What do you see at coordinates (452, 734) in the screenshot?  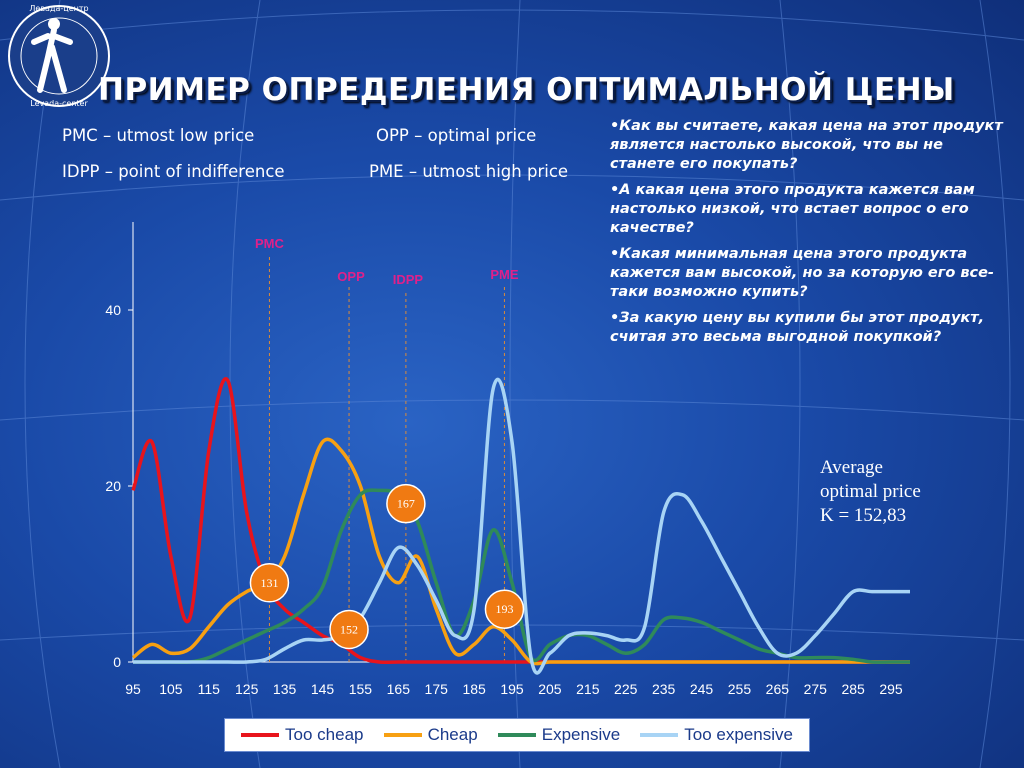 I see `legend-label-cheap: Cheap` at bounding box center [452, 734].